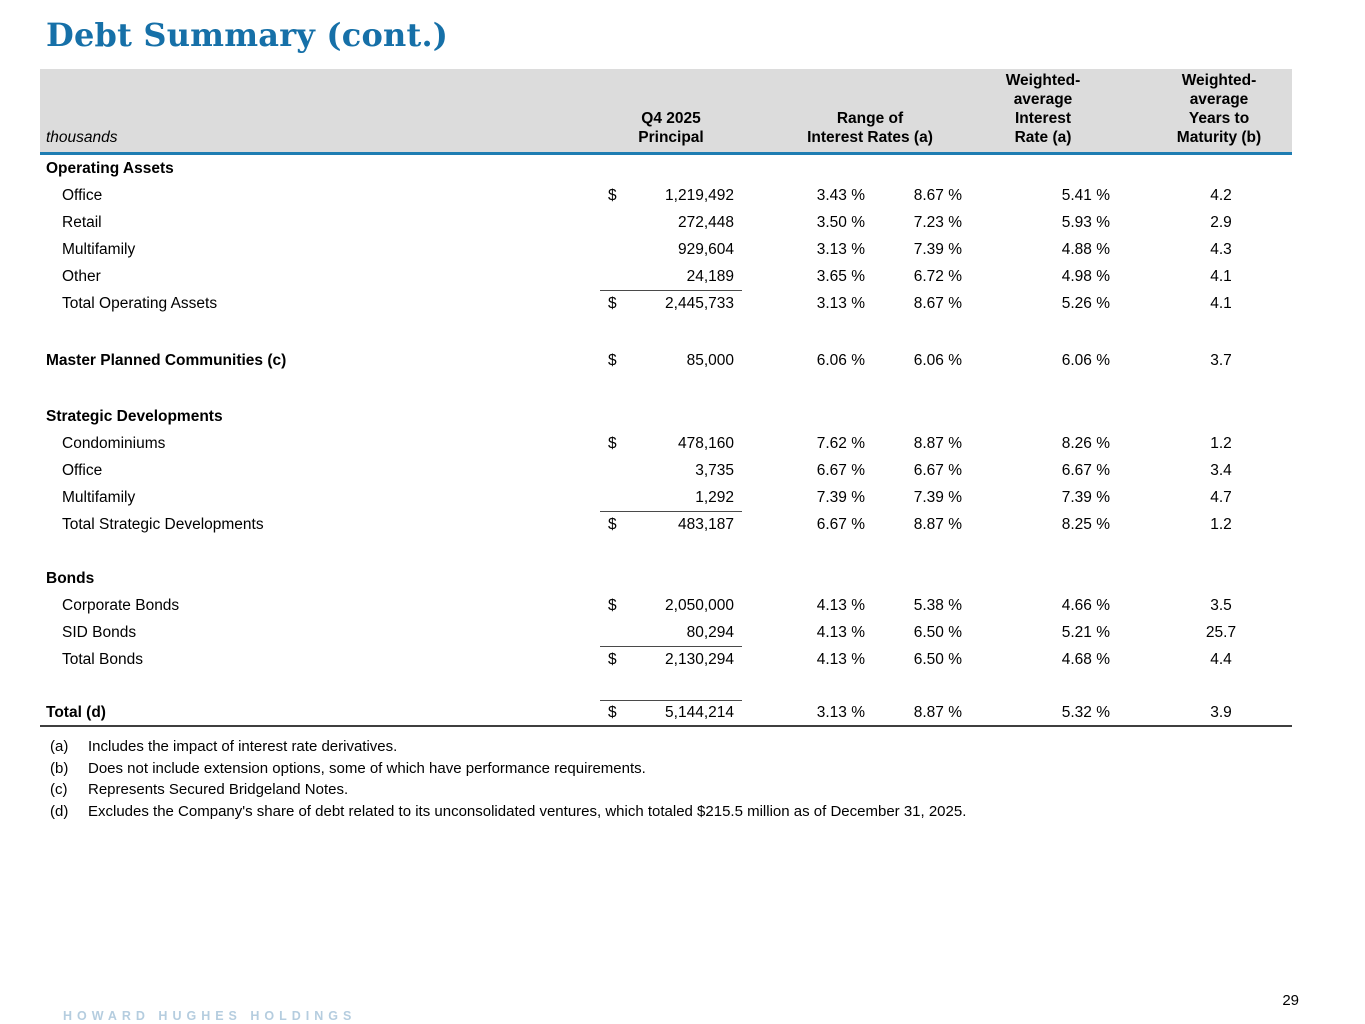  What do you see at coordinates (1221, 659) in the screenshot?
I see `wa-years: 4.4` at bounding box center [1221, 659].